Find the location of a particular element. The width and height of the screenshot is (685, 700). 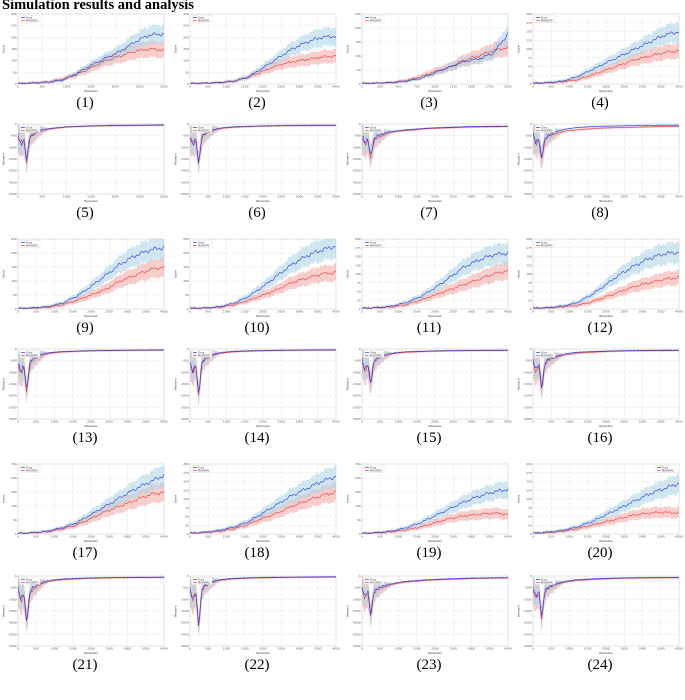

x-tick-label: 1250 is located at coordinates (453, 87).